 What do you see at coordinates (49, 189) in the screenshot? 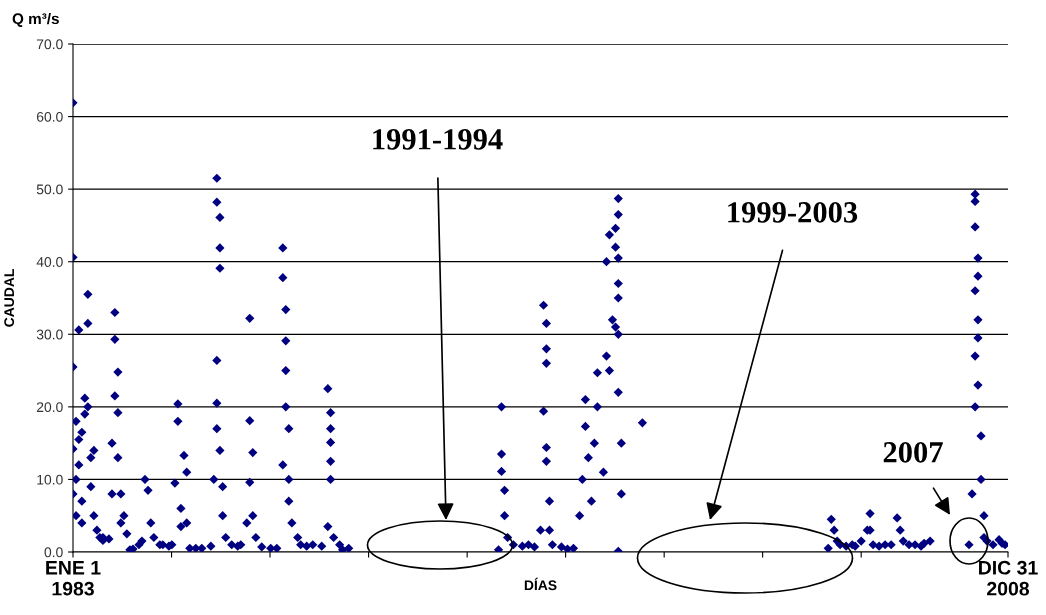
I see `y-tick-label: 50.0` at bounding box center [49, 189].